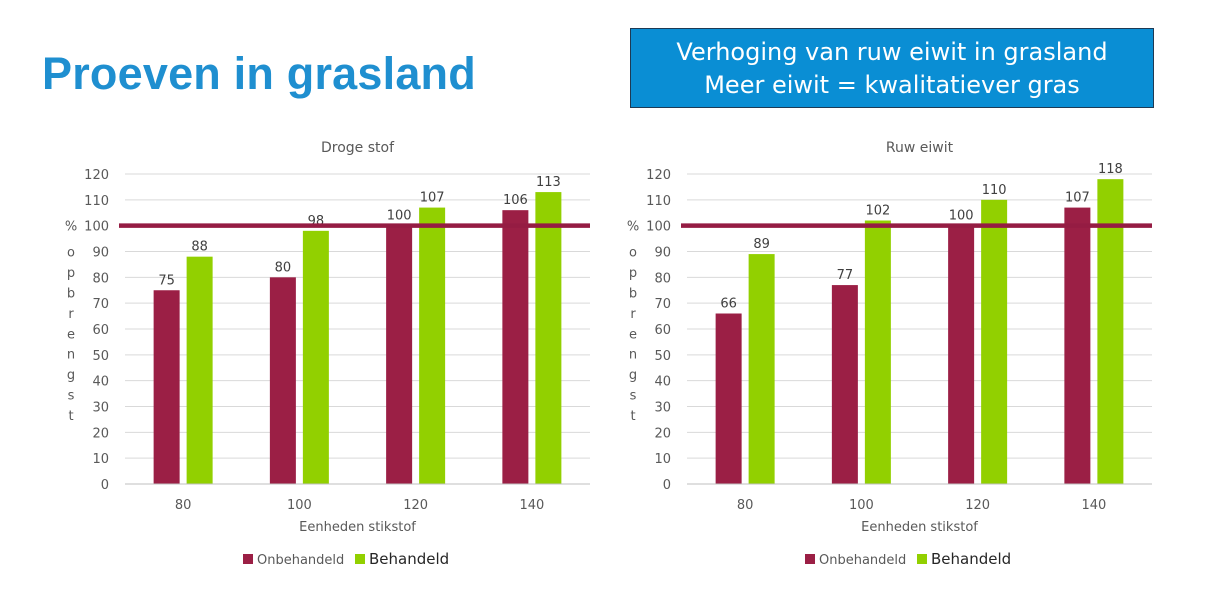 Image resolution: width=1210 pixels, height=594 pixels. I want to click on page-title: Proeven in grasland, so click(259, 73).